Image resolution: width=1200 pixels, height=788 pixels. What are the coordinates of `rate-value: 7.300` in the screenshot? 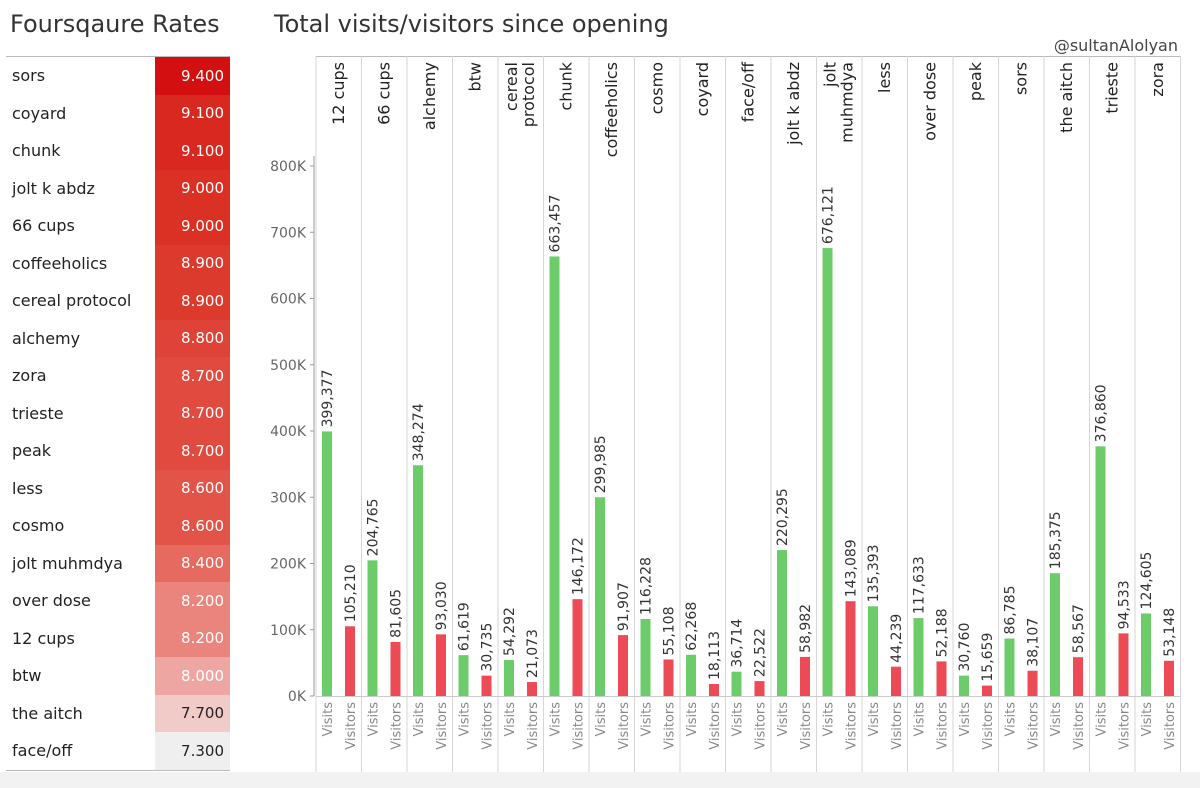 It's located at (192, 751).